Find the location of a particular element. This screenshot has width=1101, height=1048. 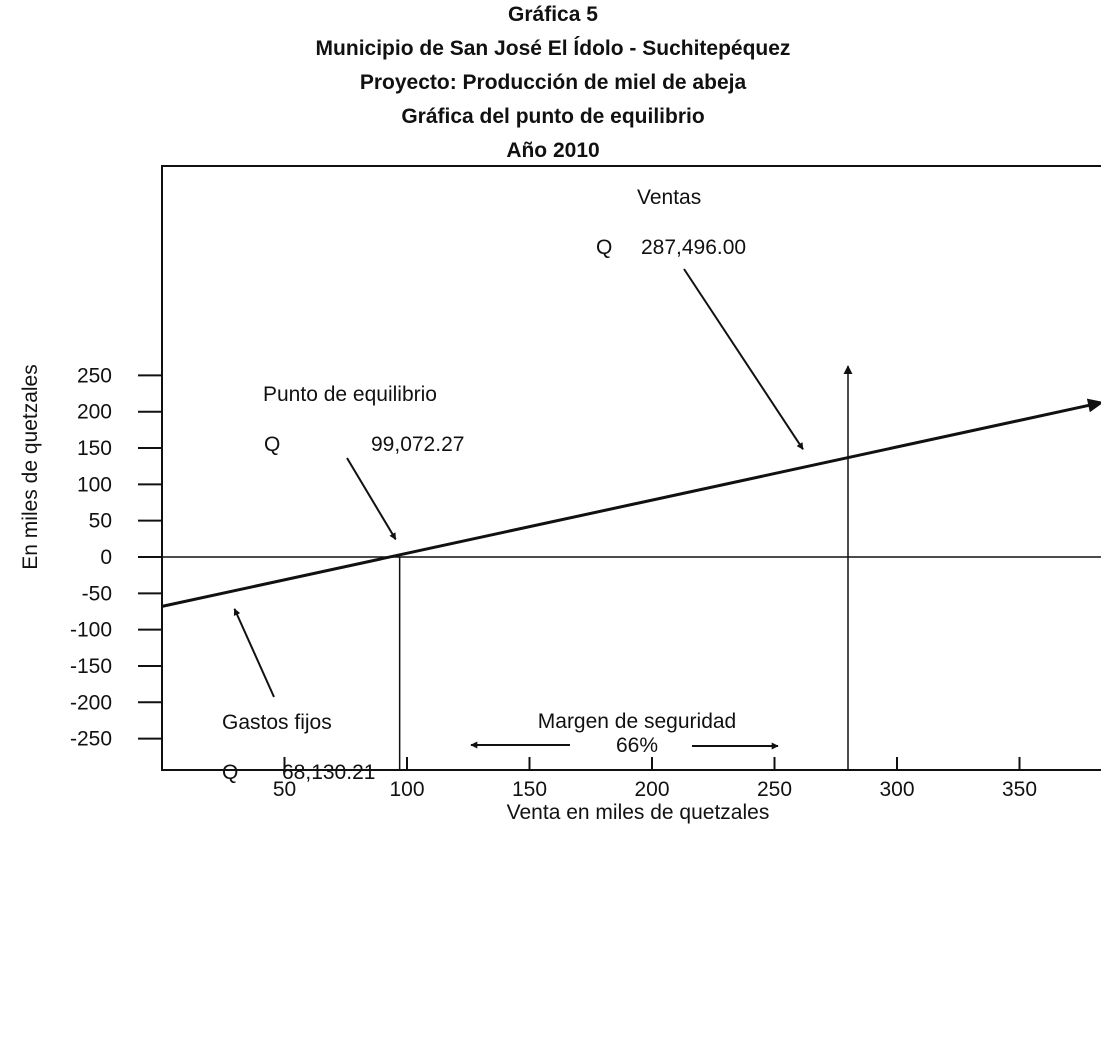

x-axis-label: Venta en miles de quetzales is located at coordinates (638, 812).